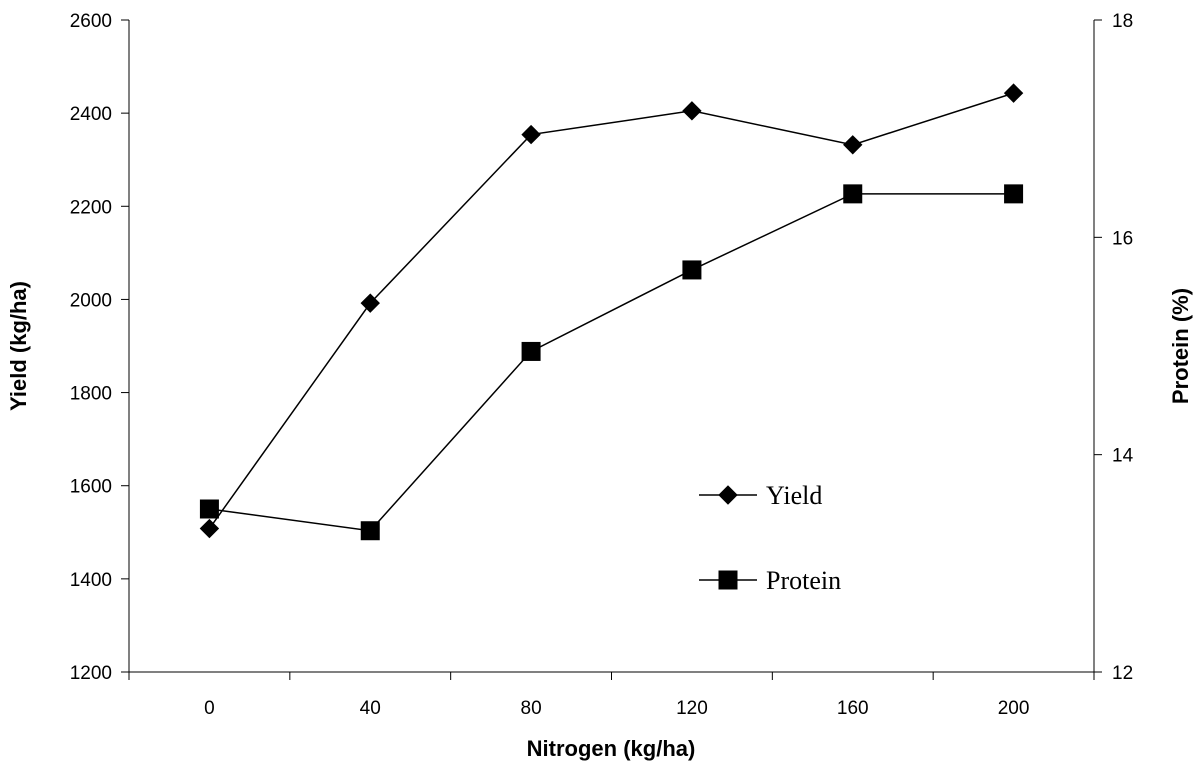  What do you see at coordinates (91, 300) in the screenshot?
I see `left-tick-label: 2000` at bounding box center [91, 300].